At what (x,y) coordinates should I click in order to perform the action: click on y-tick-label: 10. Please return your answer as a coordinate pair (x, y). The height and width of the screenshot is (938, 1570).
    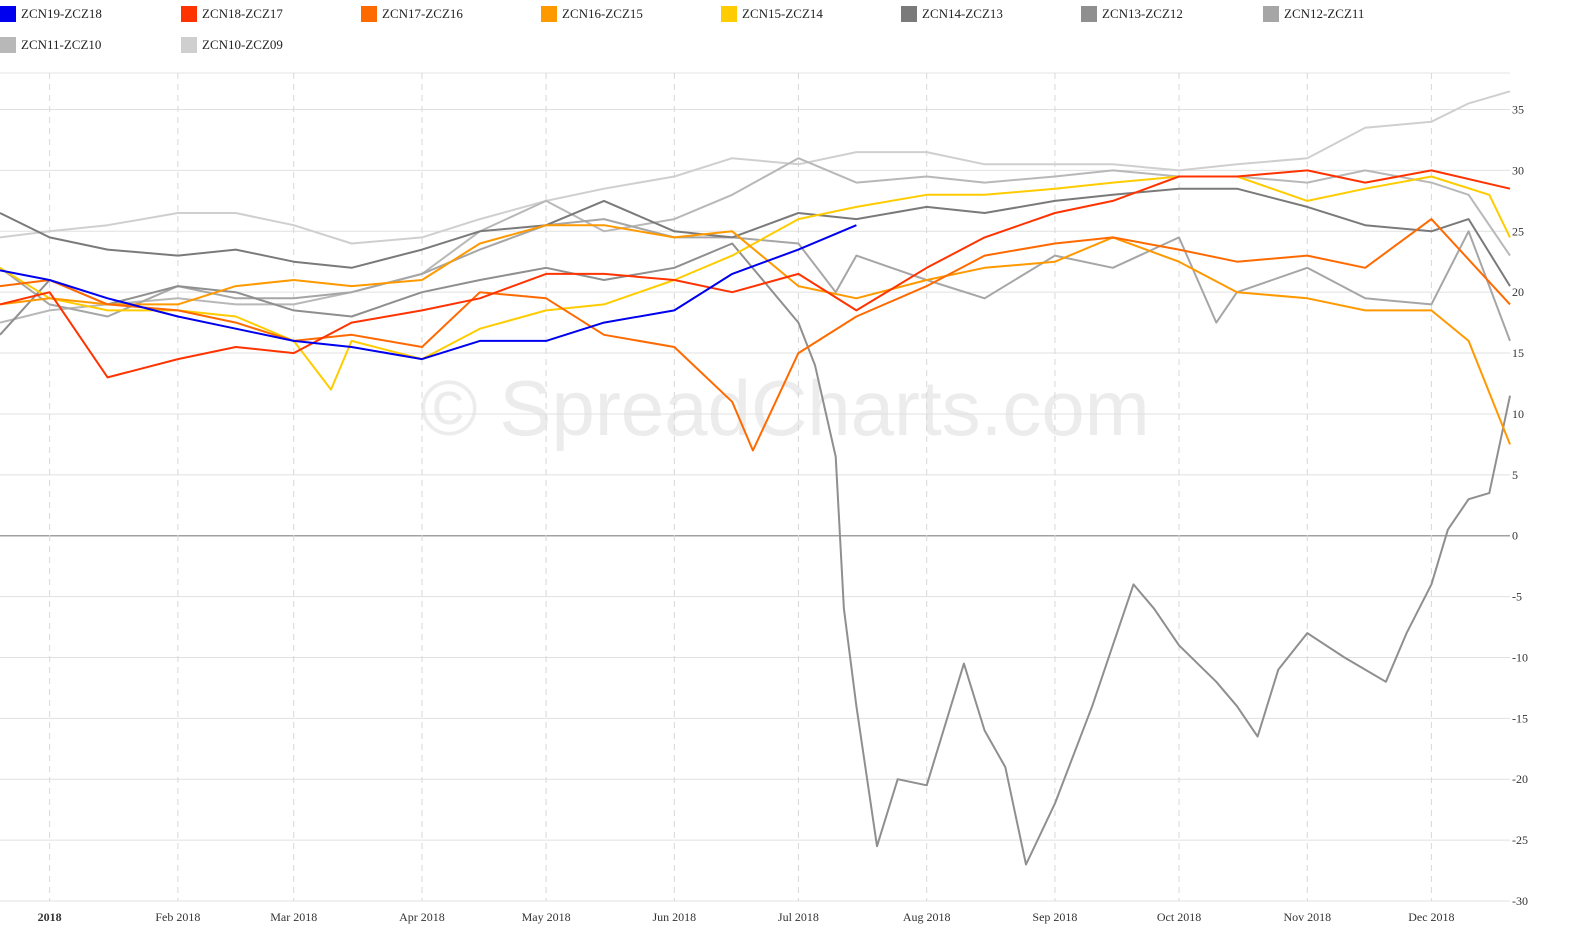
    Looking at the image, I should click on (1518, 414).